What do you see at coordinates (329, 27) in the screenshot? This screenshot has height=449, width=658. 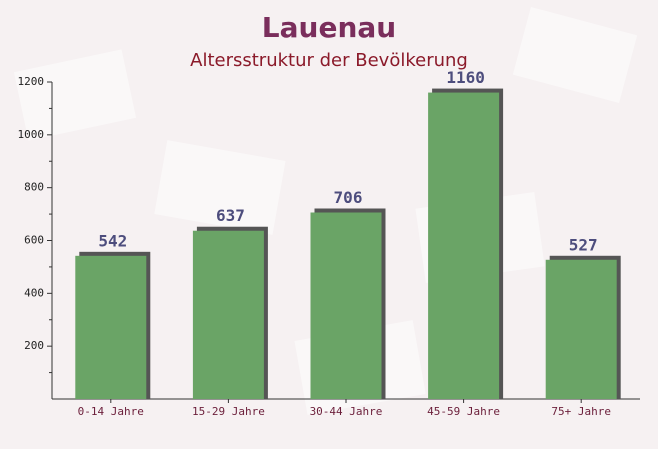 I see `chart-title: Lauenau` at bounding box center [329, 27].